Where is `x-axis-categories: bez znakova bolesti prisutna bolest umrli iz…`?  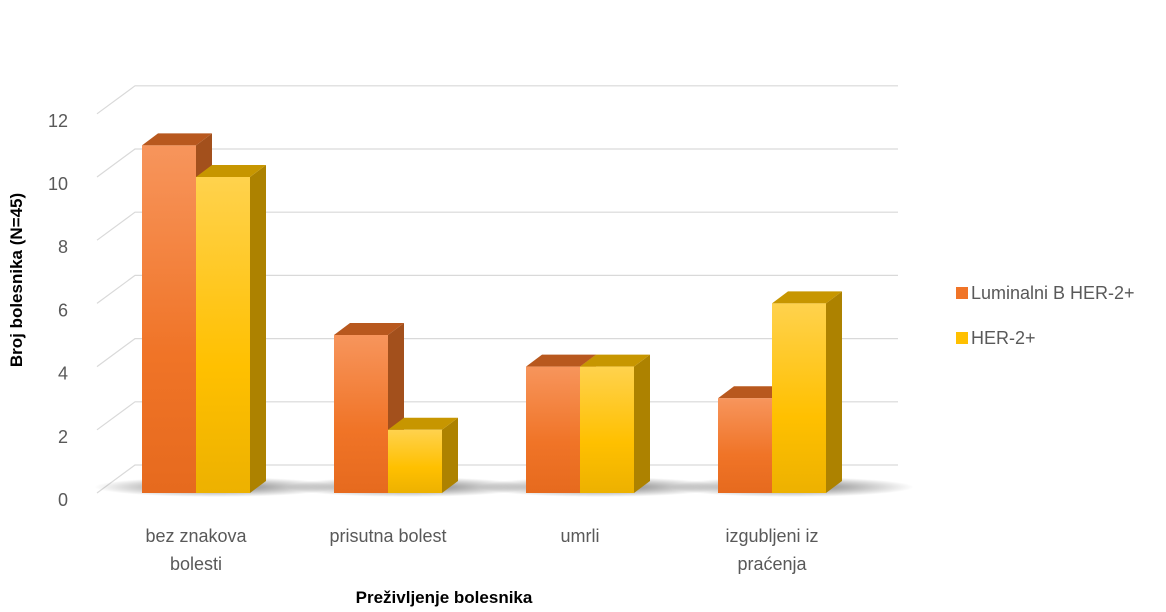 x-axis-categories: bez znakova bolesti prisutna bolest umrli iz… is located at coordinates (481, 550).